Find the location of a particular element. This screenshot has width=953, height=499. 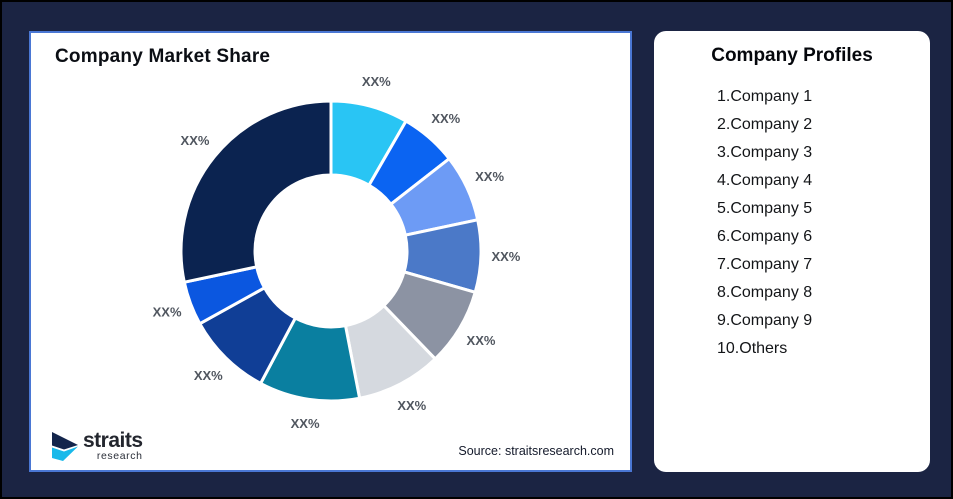

profiles-title: Company Profiles is located at coordinates (792, 55).